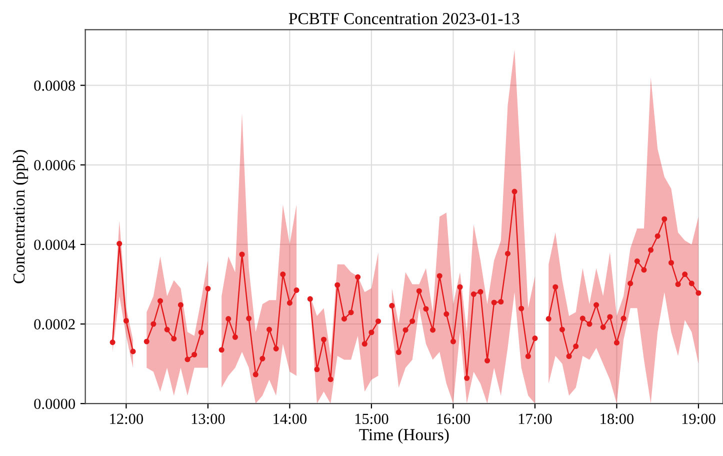  I want to click on x-axis-title: Time (Hours), so click(404, 436).